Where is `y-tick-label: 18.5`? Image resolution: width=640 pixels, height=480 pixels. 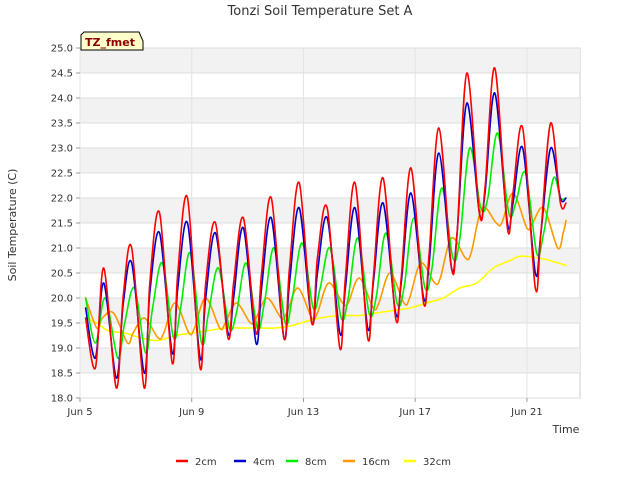 y-tick-label: 18.5 is located at coordinates (62, 374).